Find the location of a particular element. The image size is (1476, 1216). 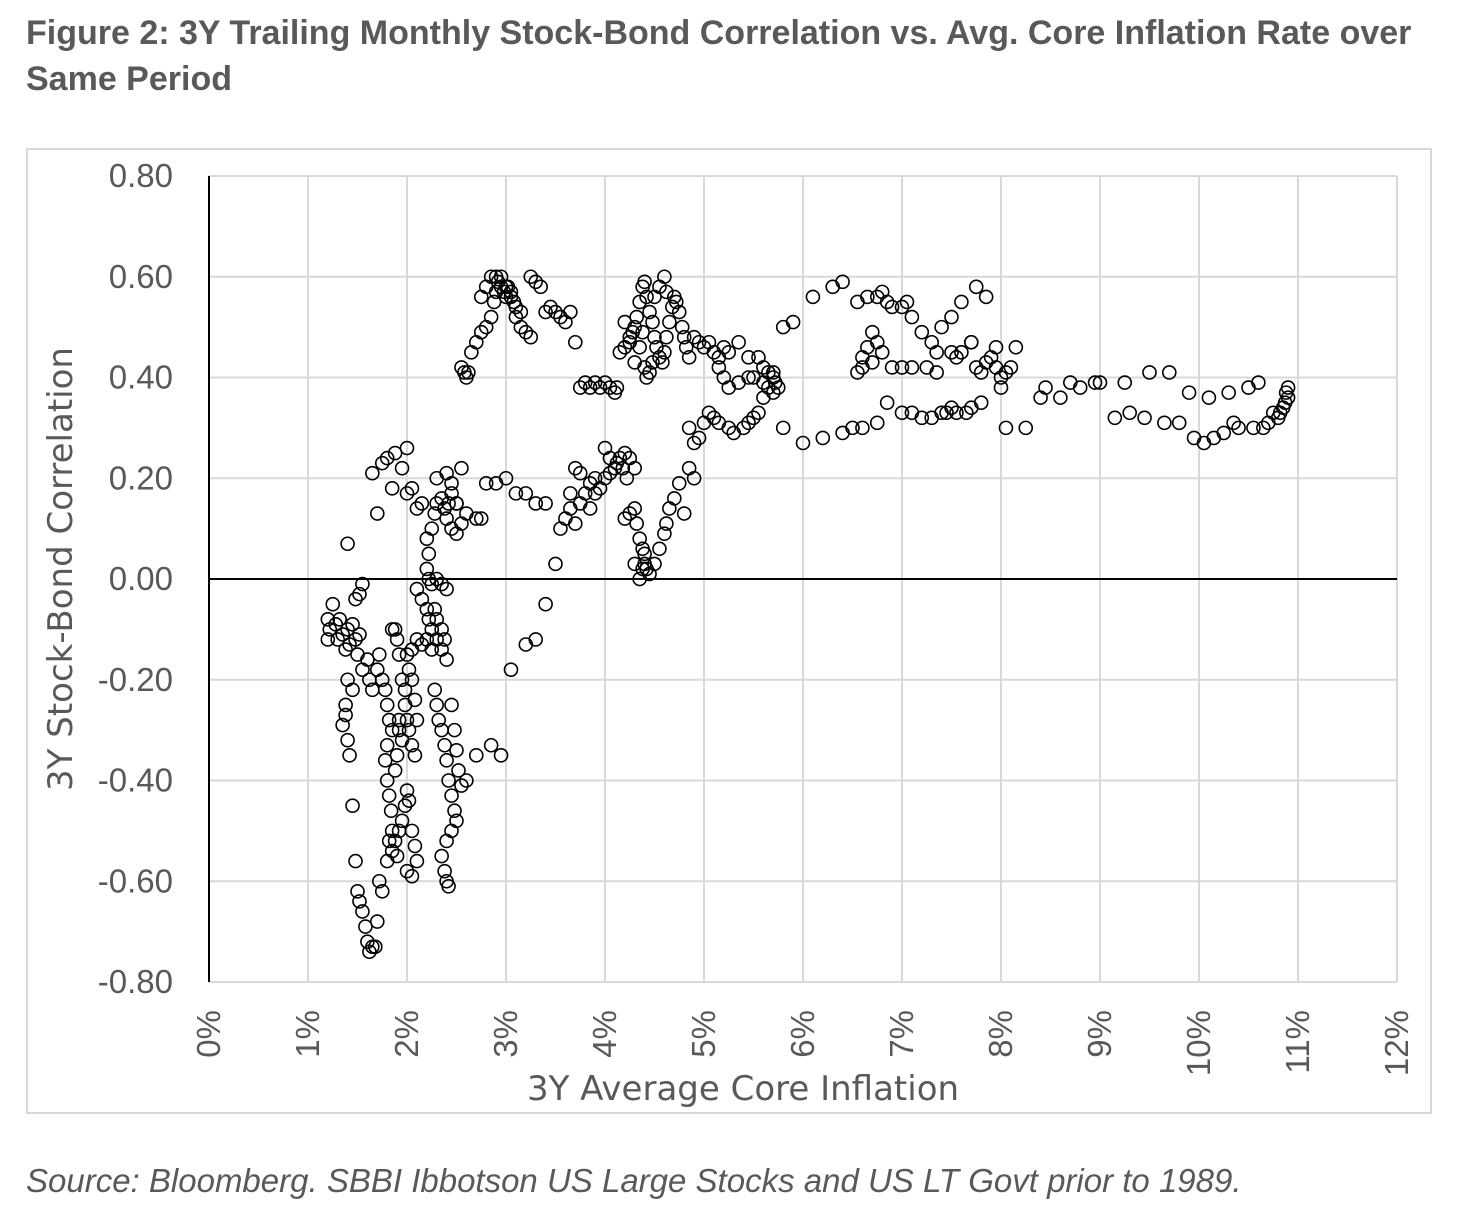

y-tick-label: 0.20 is located at coordinates (141, 477).